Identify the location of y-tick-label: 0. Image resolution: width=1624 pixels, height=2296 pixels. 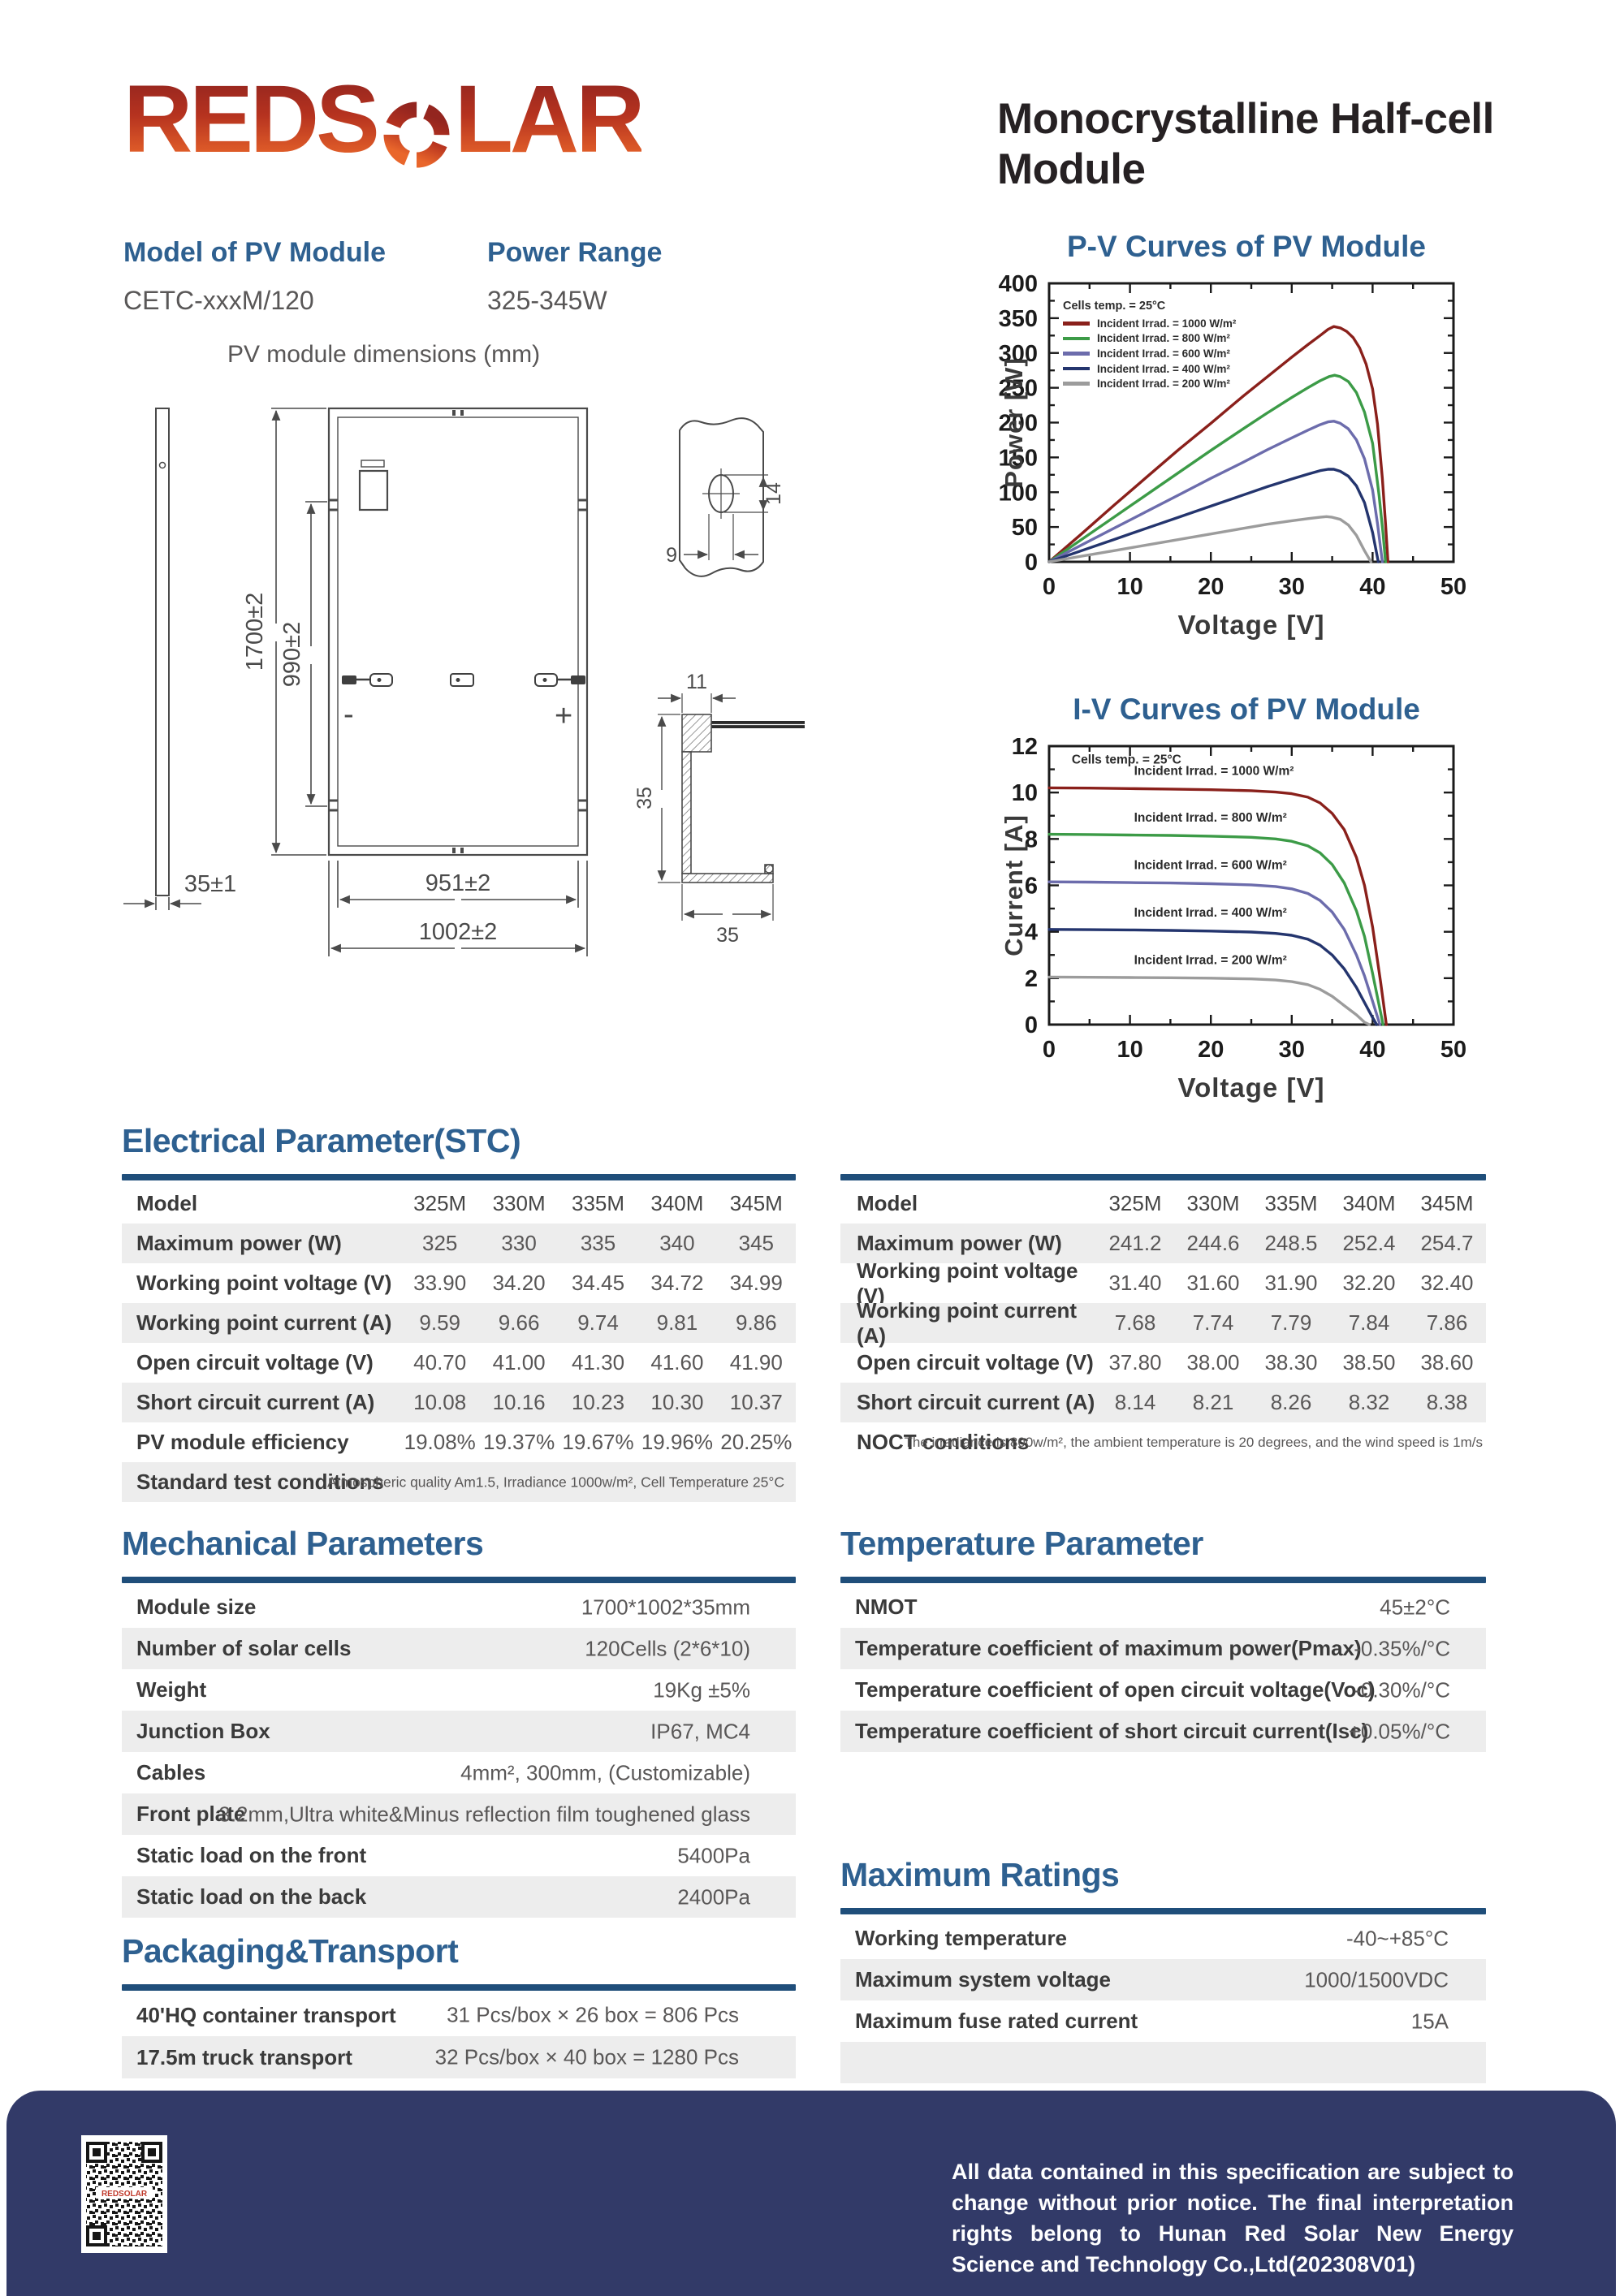
(1031, 1025).